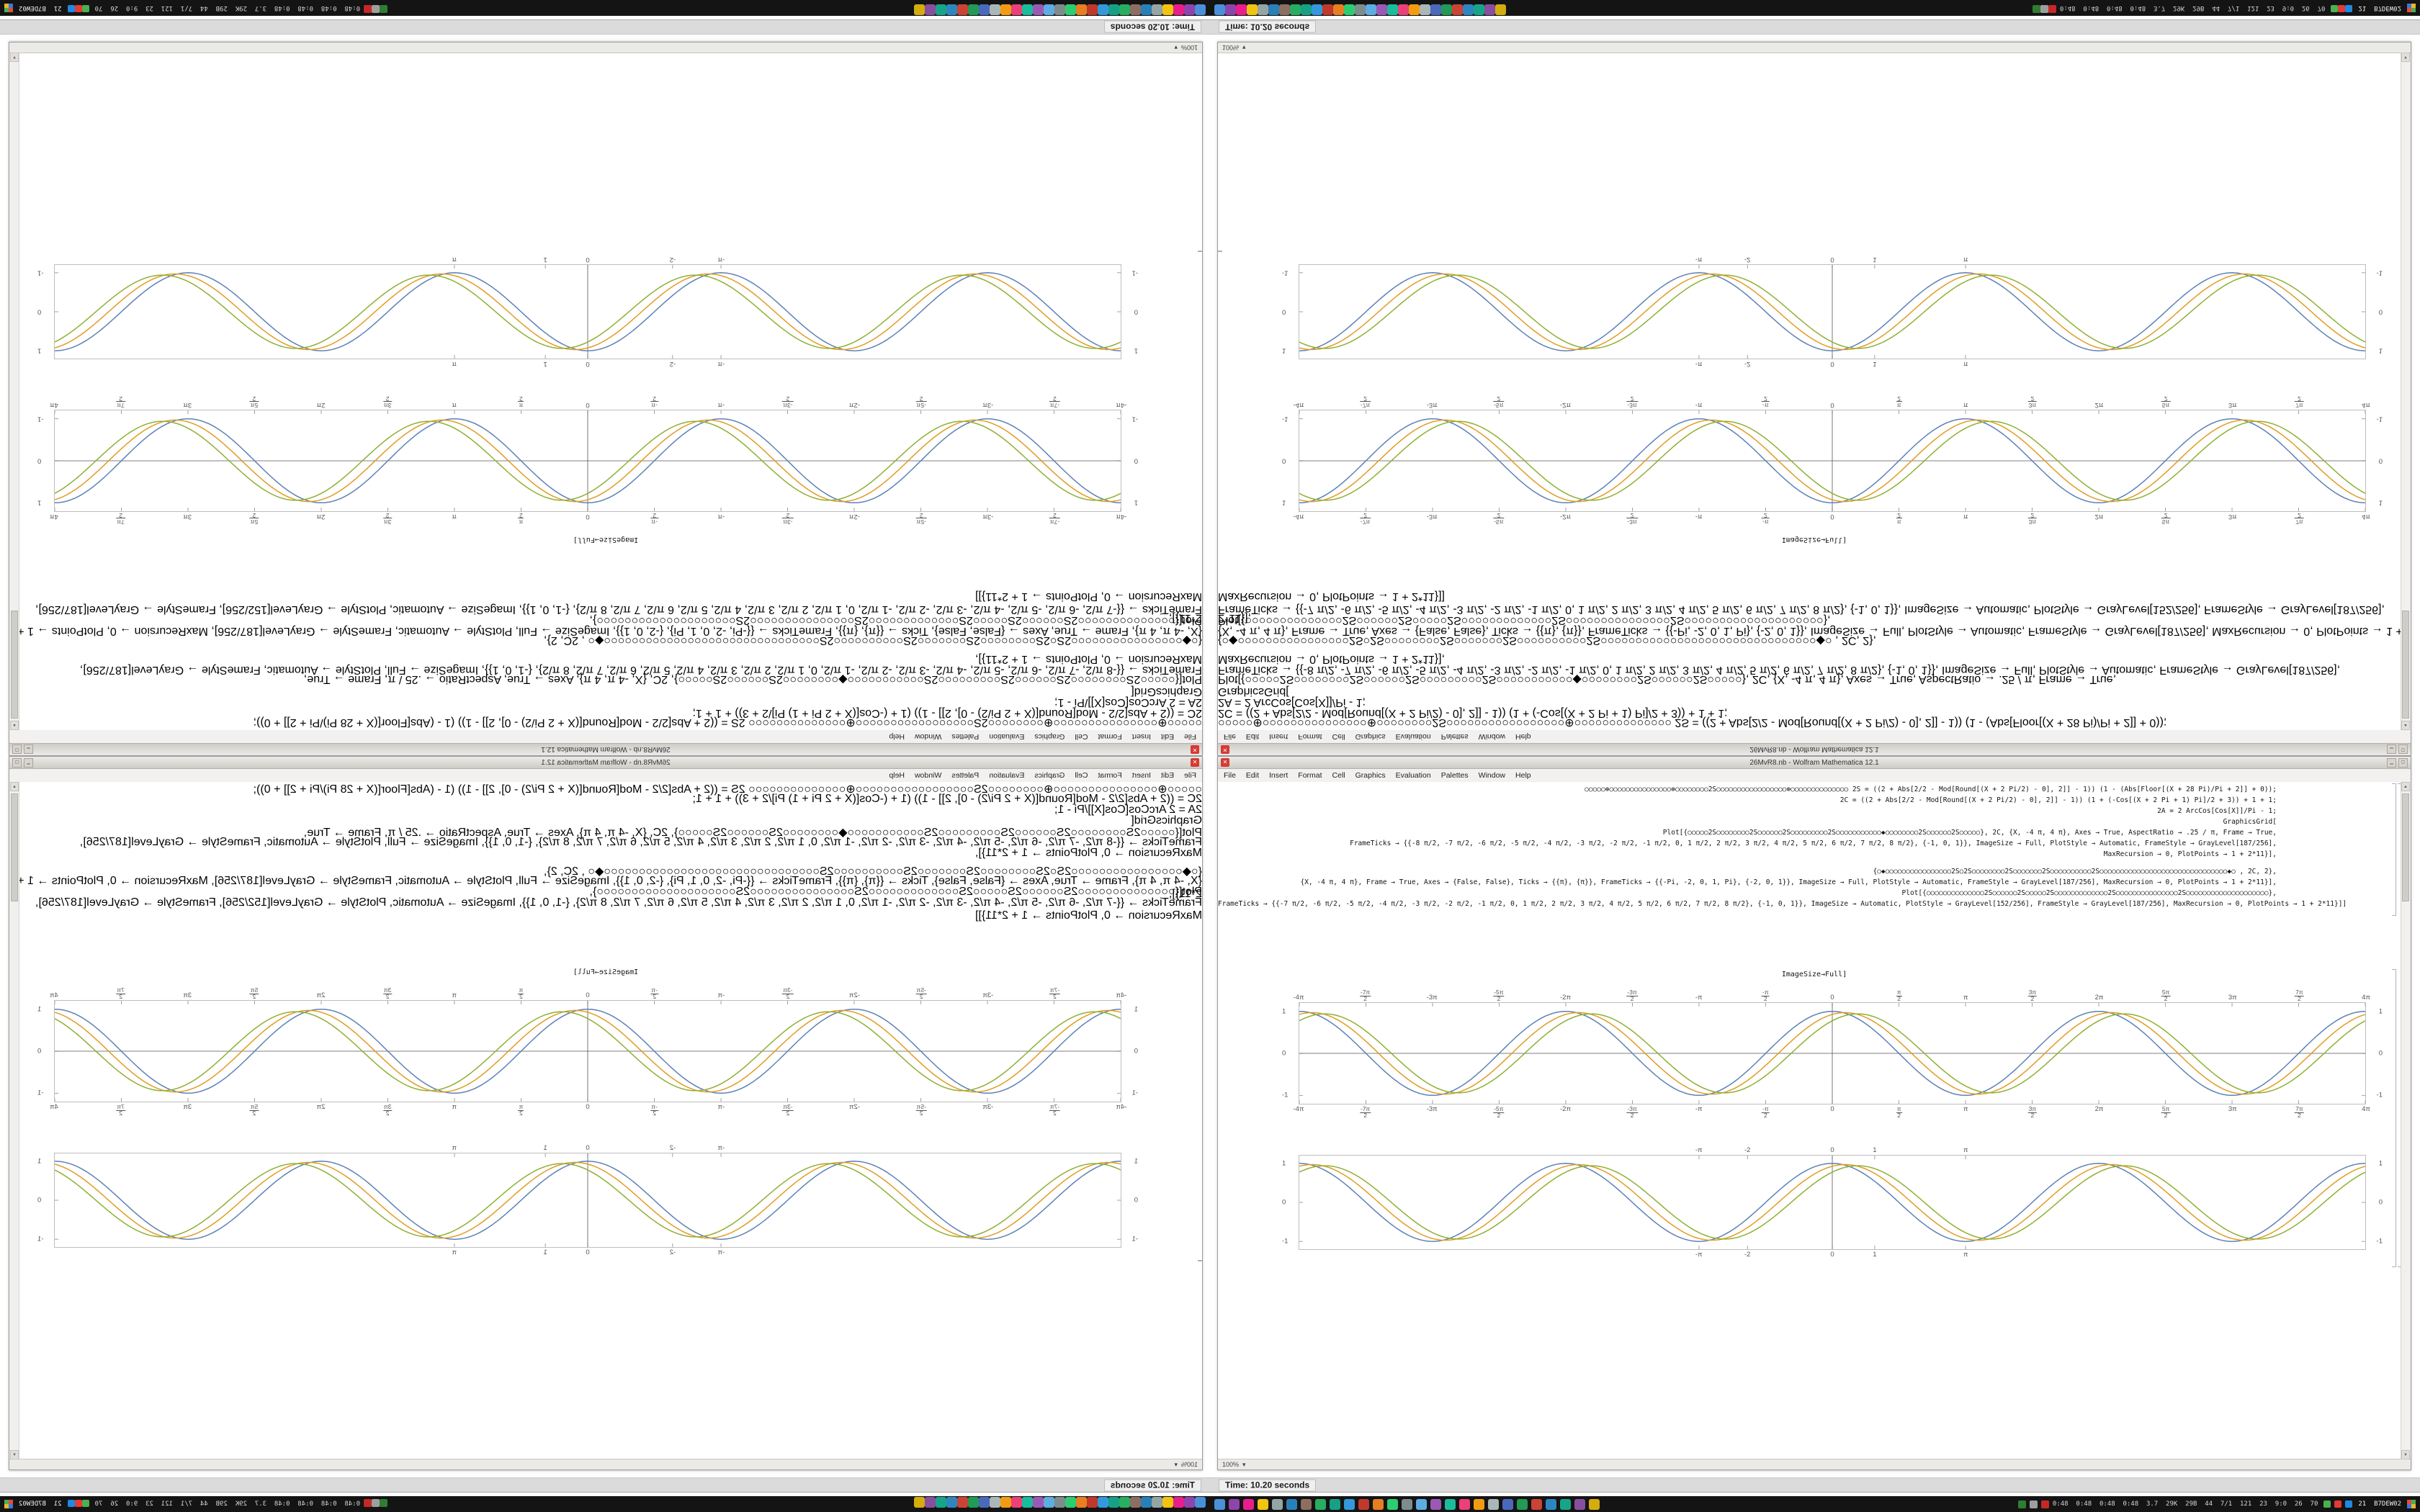 The image size is (2420, 1512). What do you see at coordinates (1244, 48) in the screenshot?
I see `chevron-down-icon: ▾` at bounding box center [1244, 48].